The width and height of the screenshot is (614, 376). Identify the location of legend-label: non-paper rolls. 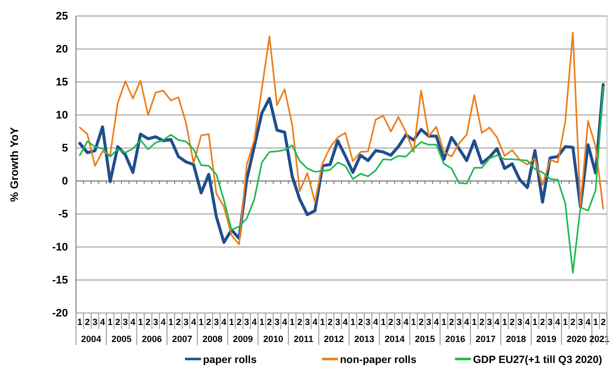
(378, 360).